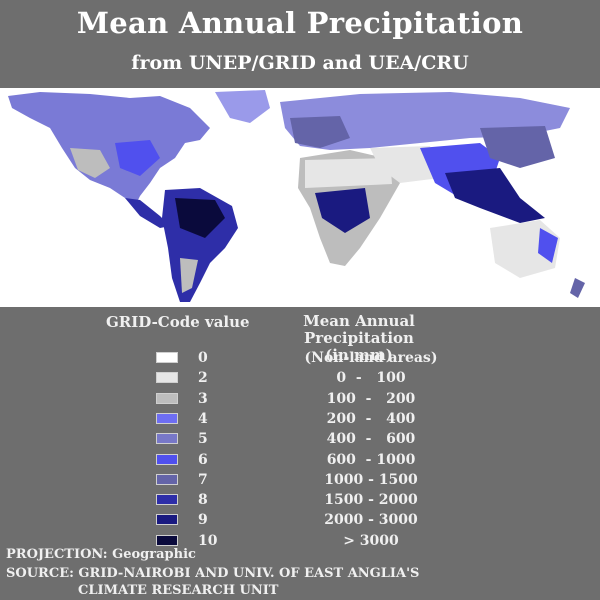 Image resolution: width=600 pixels, height=600 pixels. Describe the element at coordinates (147, 213) in the screenshot. I see `central-america` at that location.